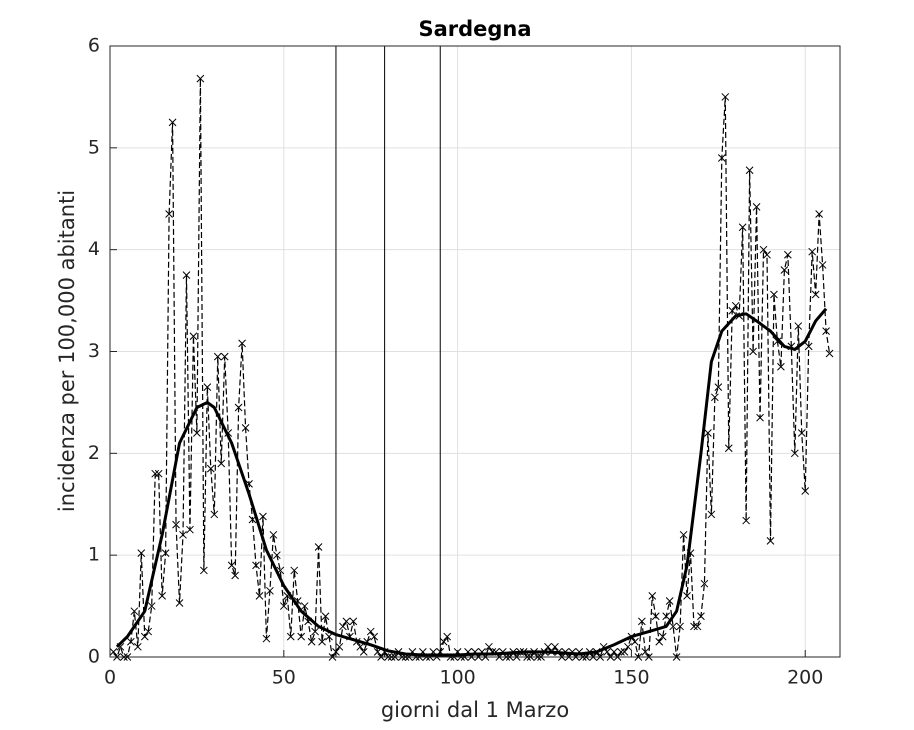  What do you see at coordinates (284, 678) in the screenshot?
I see `x-tick-label: 50` at bounding box center [284, 678].